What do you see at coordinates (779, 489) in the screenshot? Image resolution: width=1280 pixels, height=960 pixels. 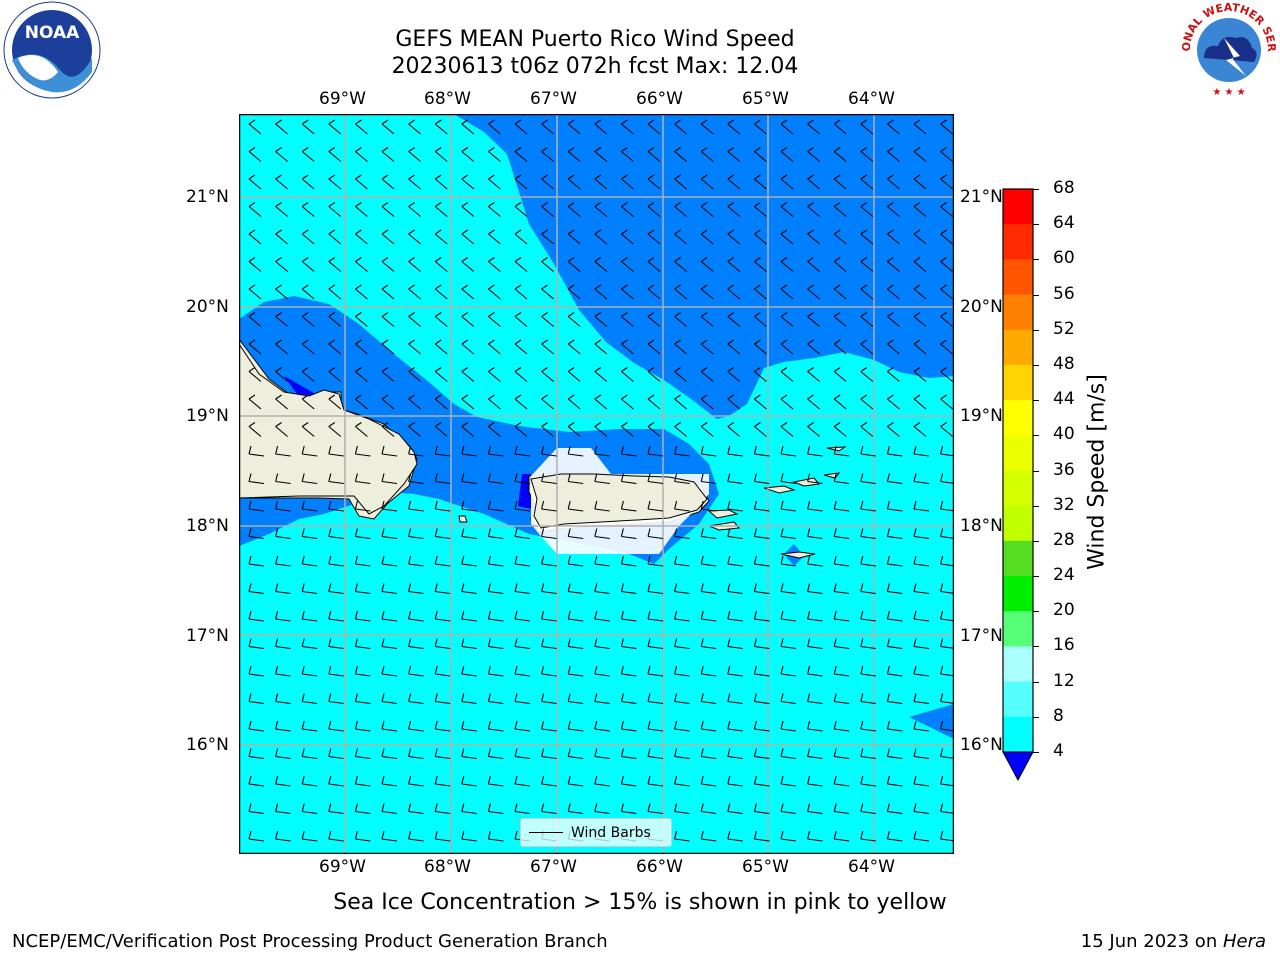 I see `land-bvi` at bounding box center [779, 489].